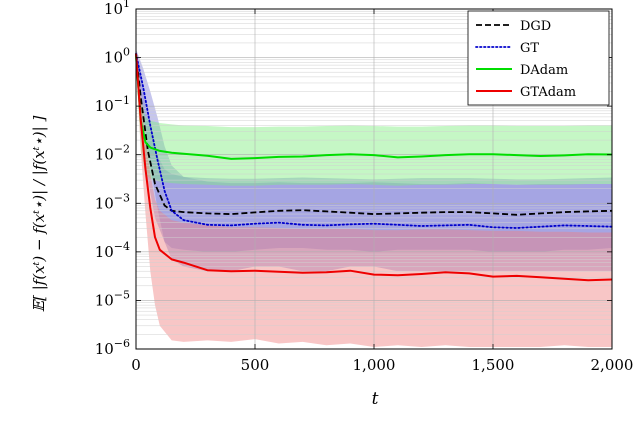  Describe the element at coordinates (535, 26) in the screenshot. I see `legend-label-dgd: DGD` at that location.